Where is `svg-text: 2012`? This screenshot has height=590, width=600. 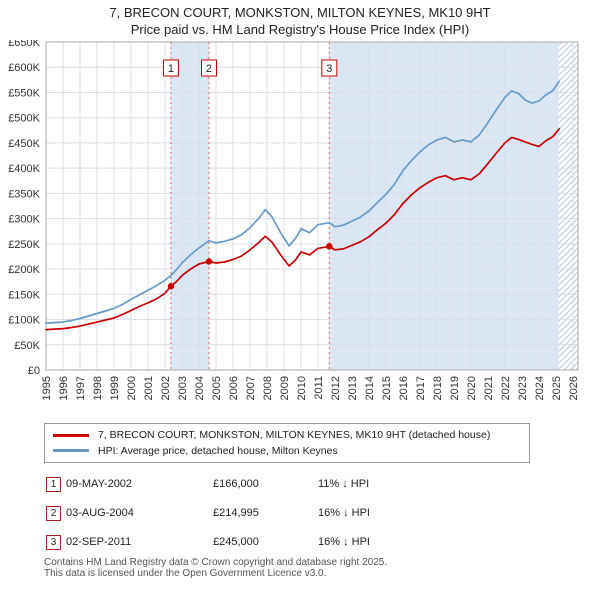 svg-text: 2012 is located at coordinates (336, 388).